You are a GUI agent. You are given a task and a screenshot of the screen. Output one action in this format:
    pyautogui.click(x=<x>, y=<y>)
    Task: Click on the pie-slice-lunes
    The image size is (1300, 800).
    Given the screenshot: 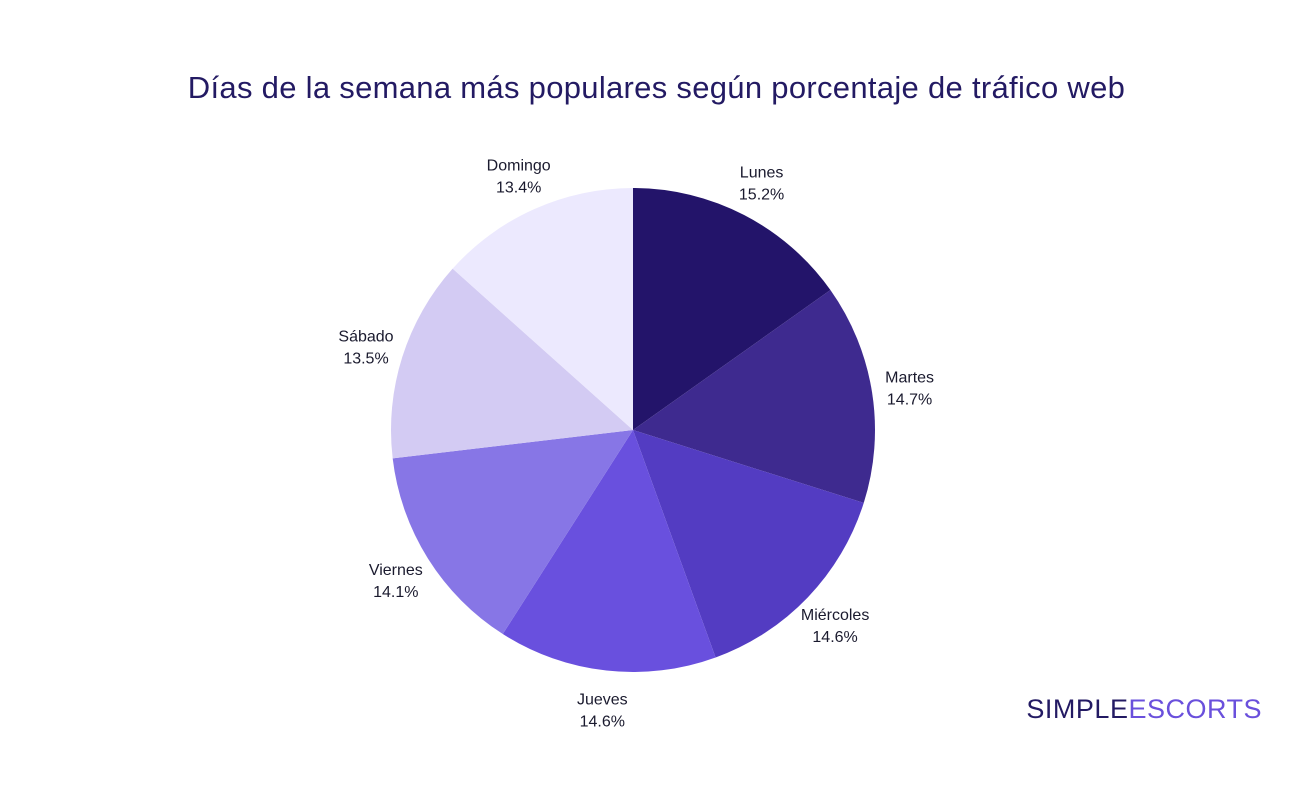 What is the action you would take?
    pyautogui.click(x=732, y=309)
    